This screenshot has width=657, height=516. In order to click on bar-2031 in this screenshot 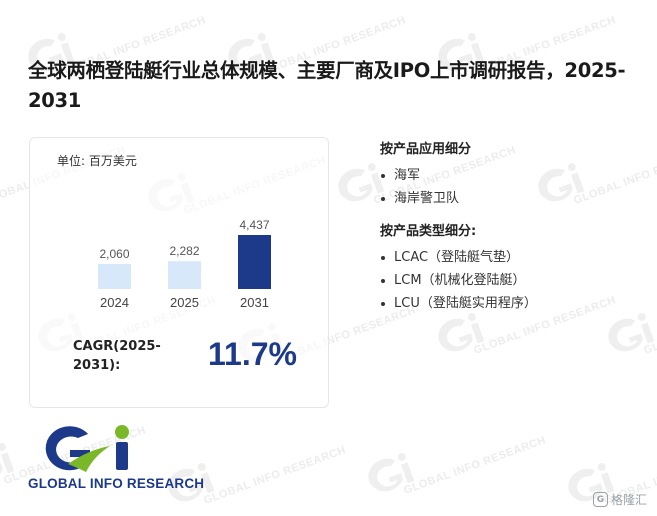, I will do `click(254, 262)`.